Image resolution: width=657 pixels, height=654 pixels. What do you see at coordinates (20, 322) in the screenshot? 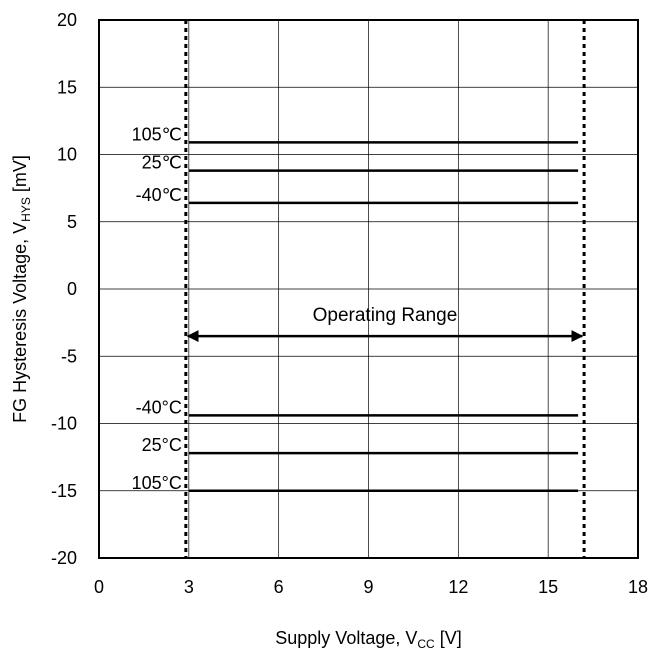
I see `y-axis-title-main: FG Hysteresis Voltage, V` at bounding box center [20, 322].